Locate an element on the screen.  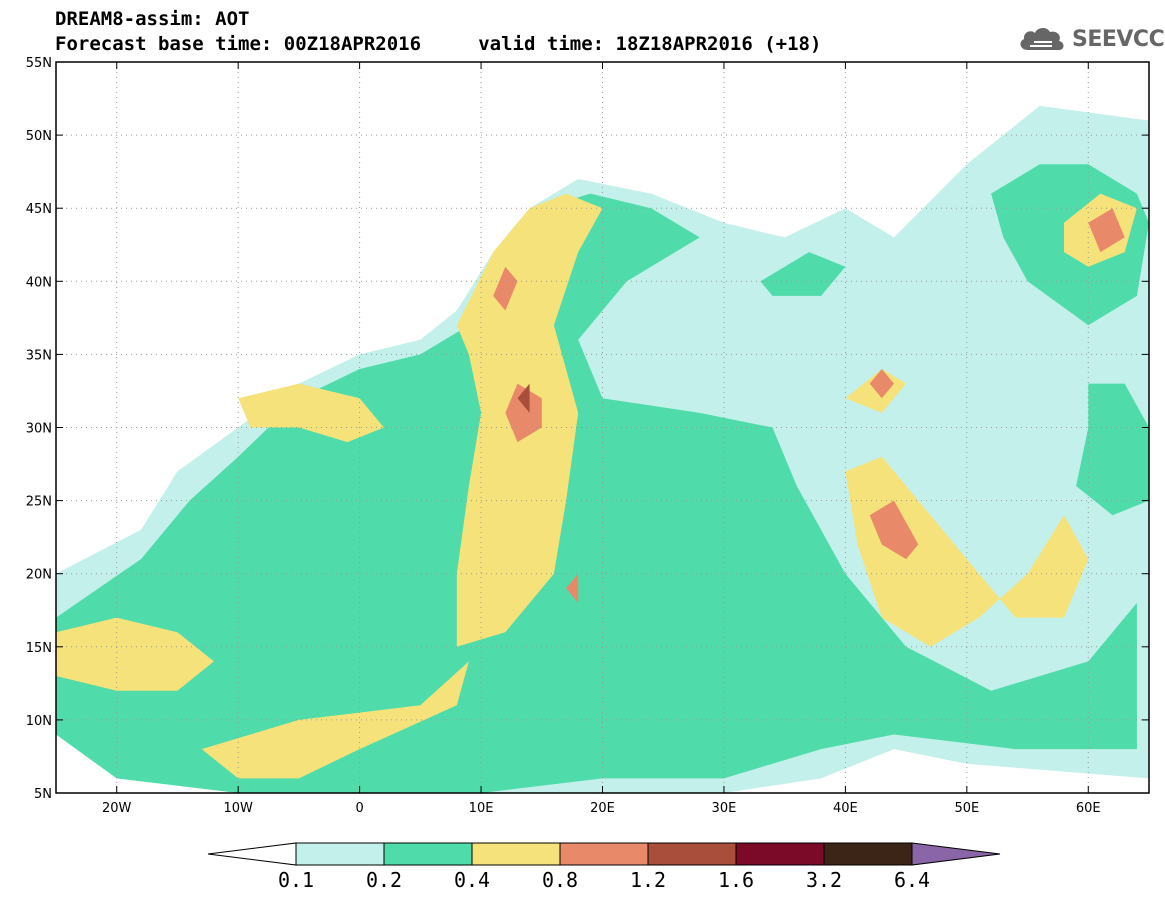
colorbar-label: 1.6 is located at coordinates (736, 880).